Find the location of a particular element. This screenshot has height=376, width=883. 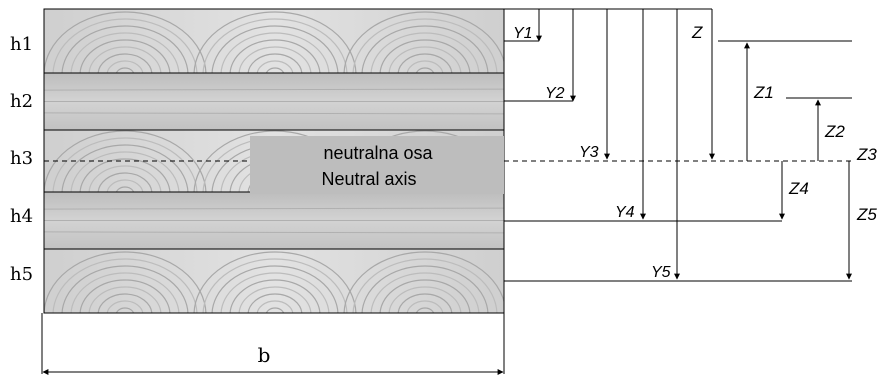

y4-label: Y4 is located at coordinates (625, 212).